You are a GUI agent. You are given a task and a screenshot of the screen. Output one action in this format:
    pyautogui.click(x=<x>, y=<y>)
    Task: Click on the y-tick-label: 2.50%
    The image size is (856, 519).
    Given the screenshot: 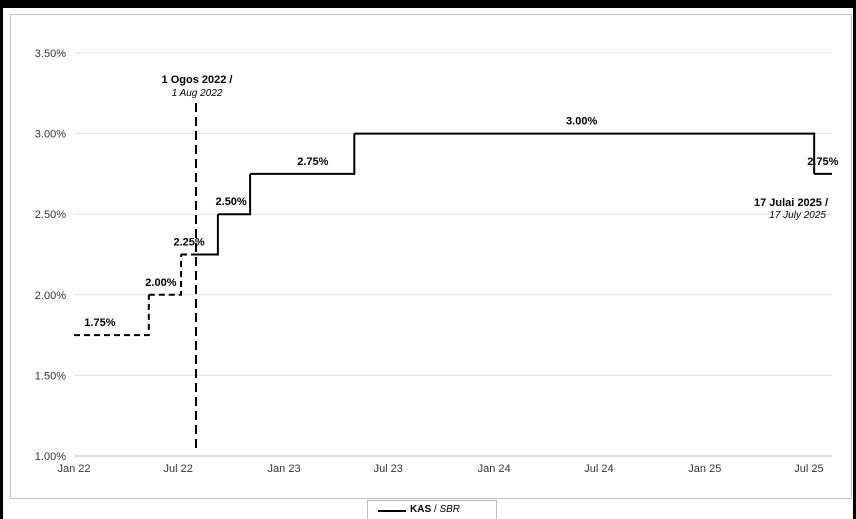 What is the action you would take?
    pyautogui.click(x=50, y=215)
    